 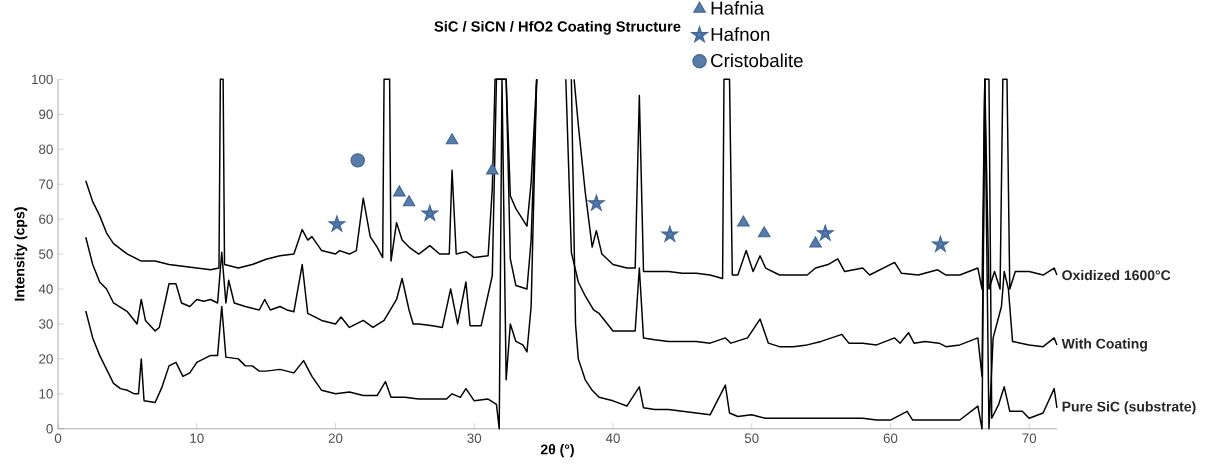 I want to click on y-tick-label: 20, so click(x=46, y=359).